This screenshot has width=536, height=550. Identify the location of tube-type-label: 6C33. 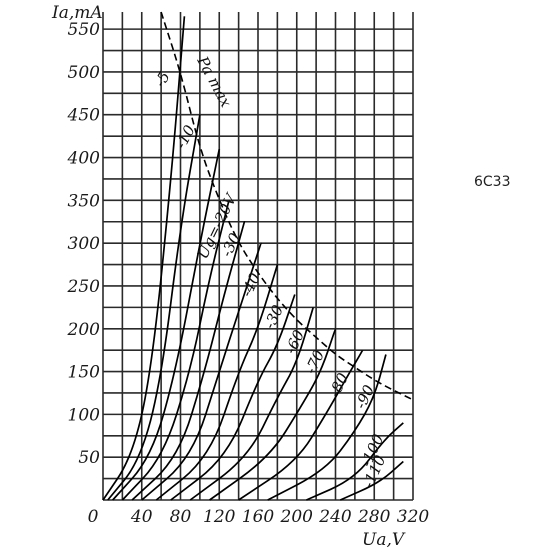
(492, 182).